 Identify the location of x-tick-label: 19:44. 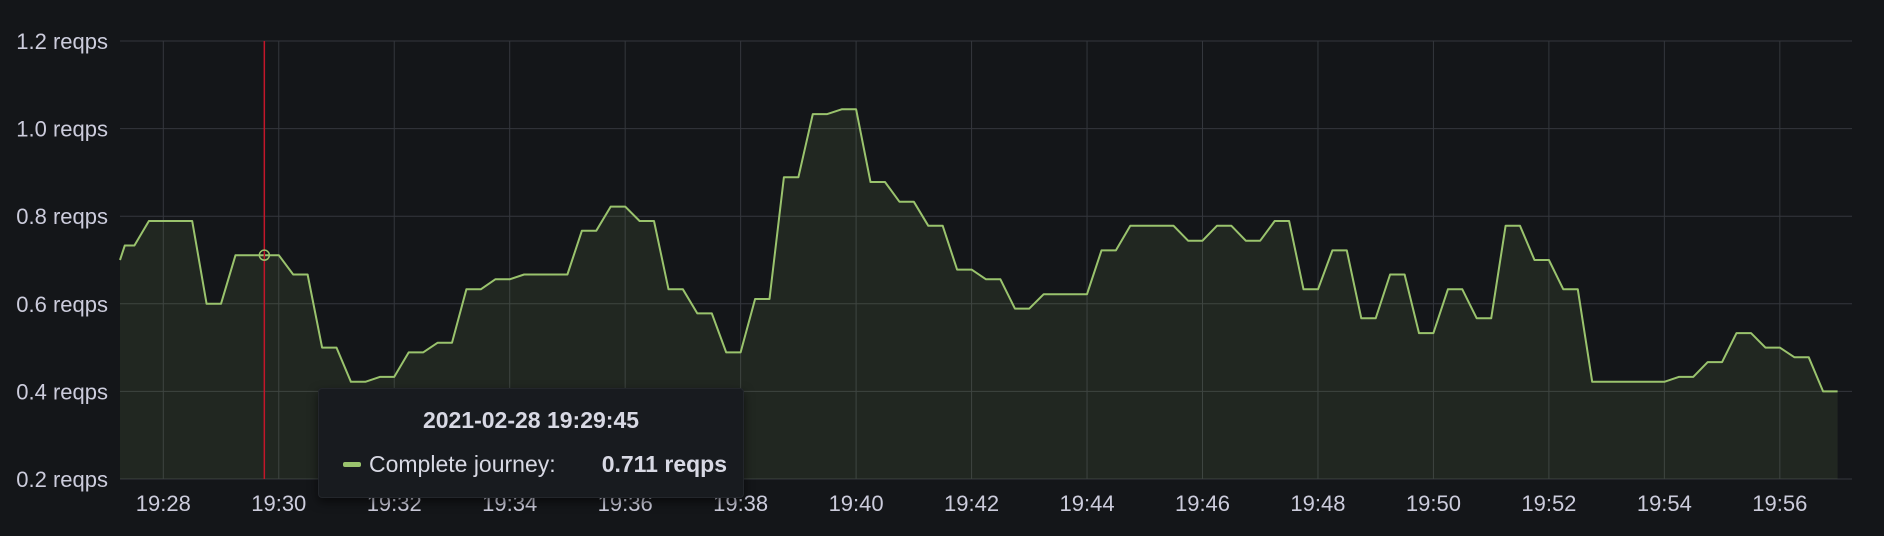
(1087, 503).